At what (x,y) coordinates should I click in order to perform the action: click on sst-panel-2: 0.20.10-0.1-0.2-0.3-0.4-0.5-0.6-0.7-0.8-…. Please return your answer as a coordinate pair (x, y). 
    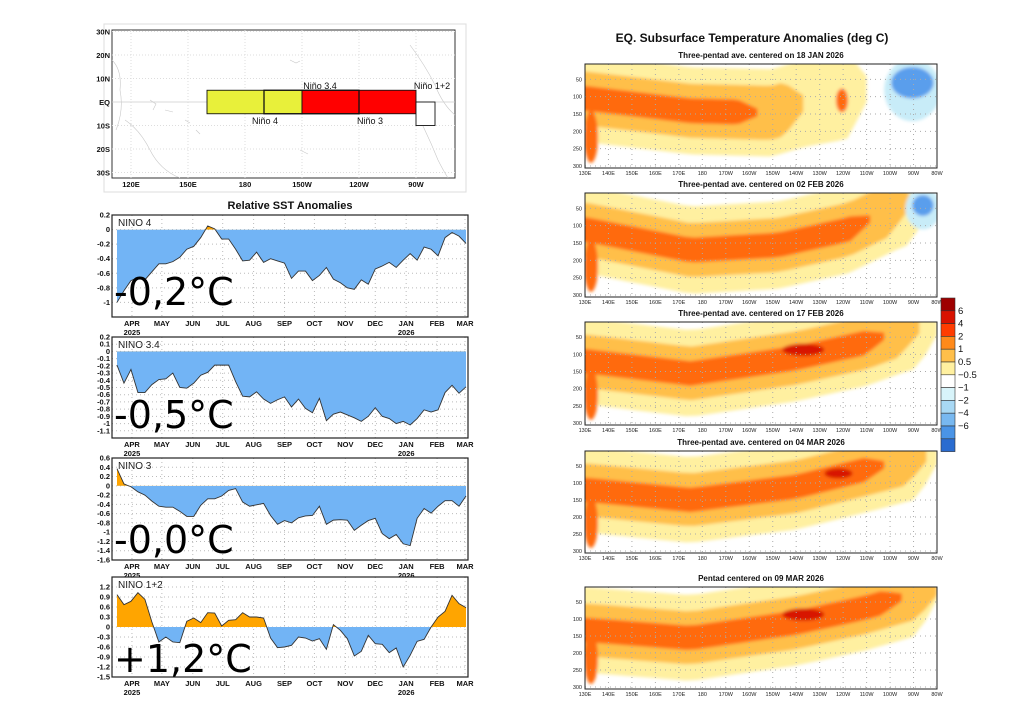
    Looking at the image, I should click on (285, 396).